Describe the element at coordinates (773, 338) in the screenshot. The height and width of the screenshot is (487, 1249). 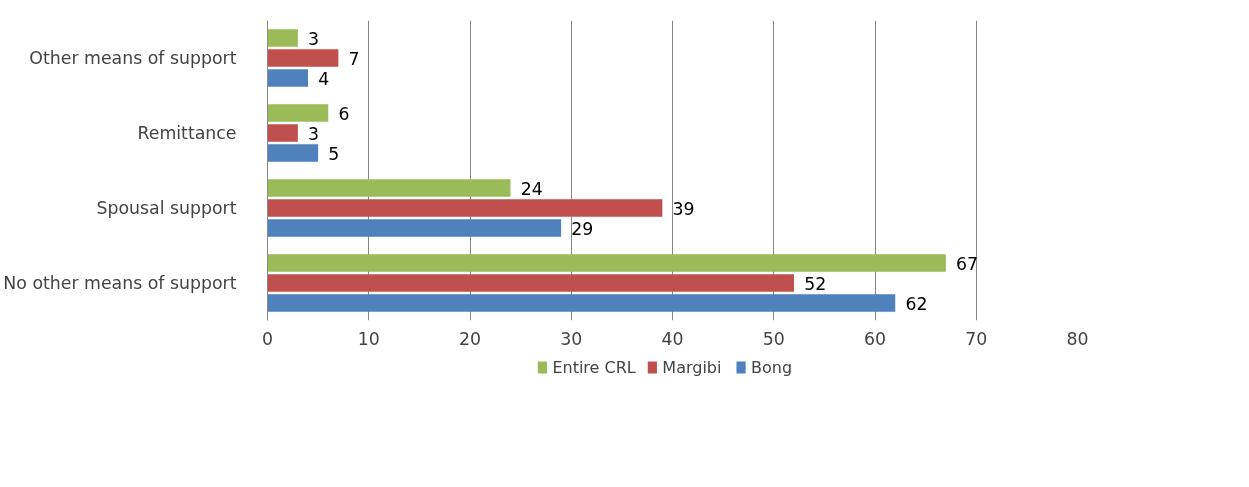
I see `x-tick-label: 50` at that location.